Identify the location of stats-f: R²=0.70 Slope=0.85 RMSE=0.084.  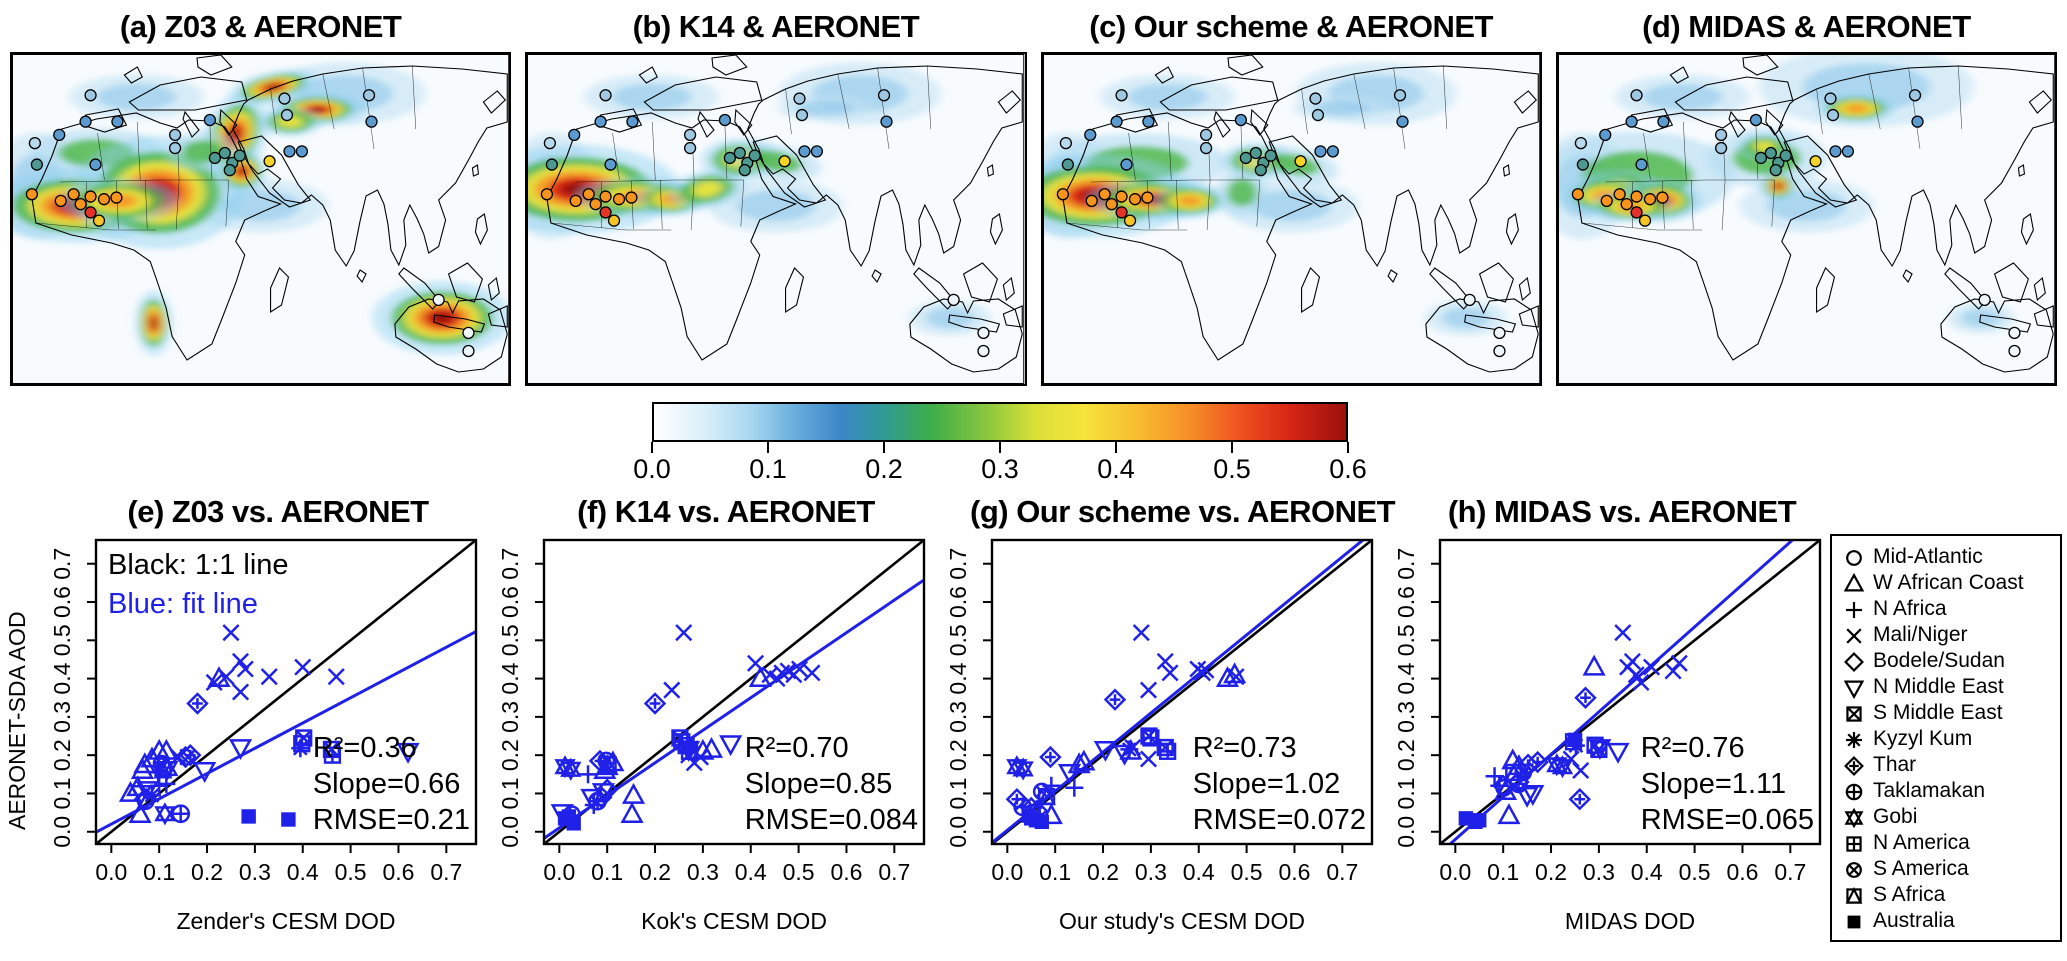
(831, 784).